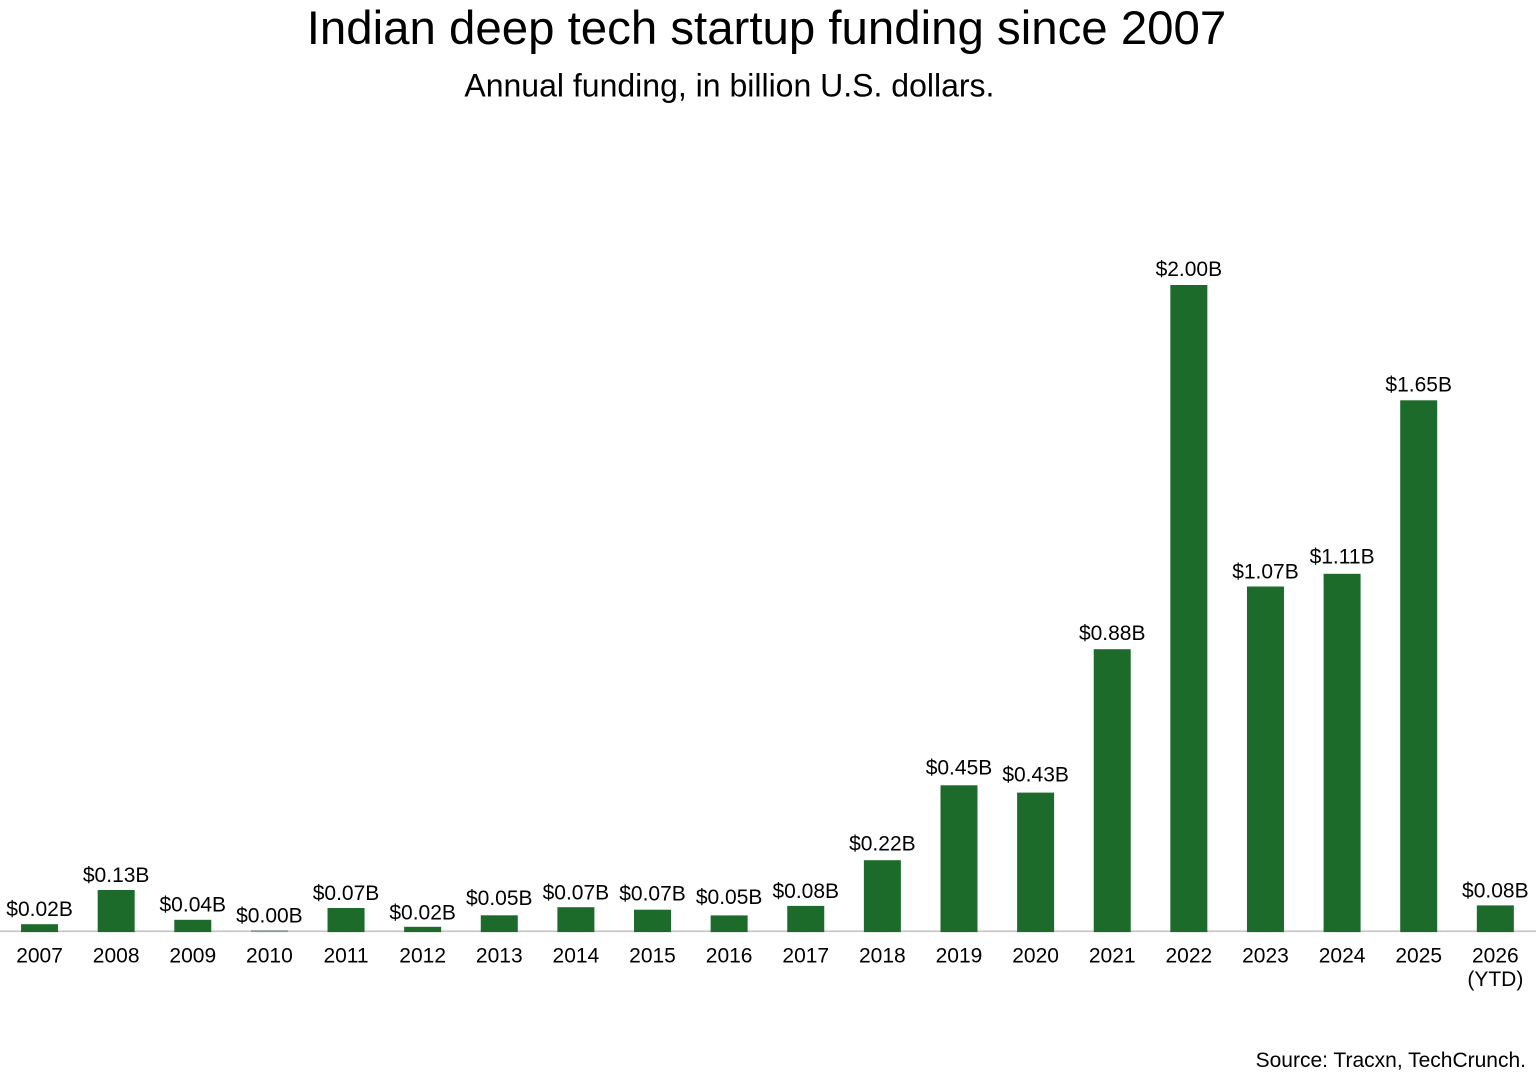 The width and height of the screenshot is (1536, 1084). What do you see at coordinates (805, 956) in the screenshot?
I see `svg-text: 2017` at bounding box center [805, 956].